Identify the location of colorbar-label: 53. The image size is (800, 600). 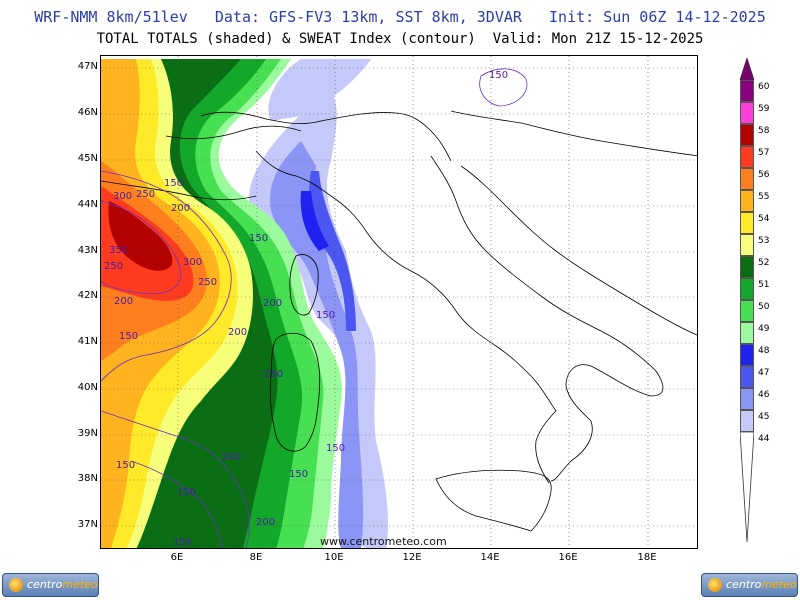
(764, 241).